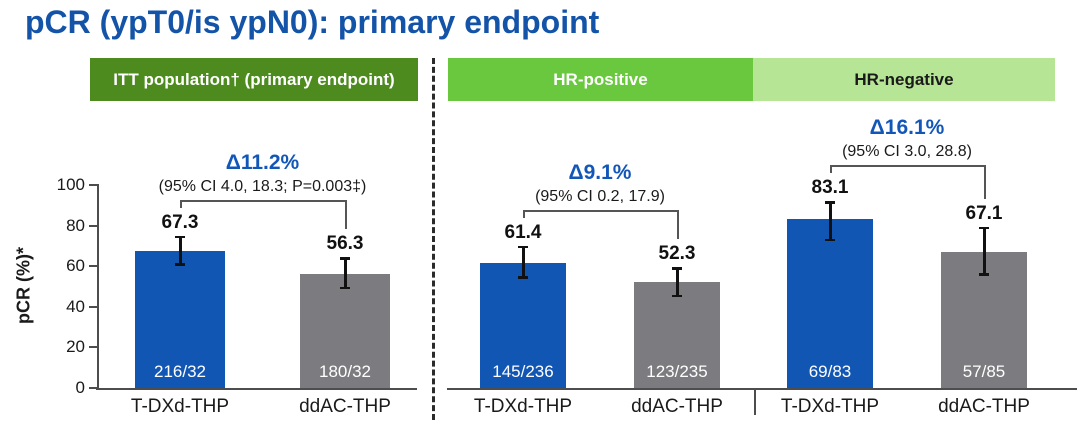 This screenshot has height=427, width=1080. Describe the element at coordinates (75, 266) in the screenshot. I see `y-tick-label-60: 60` at that location.